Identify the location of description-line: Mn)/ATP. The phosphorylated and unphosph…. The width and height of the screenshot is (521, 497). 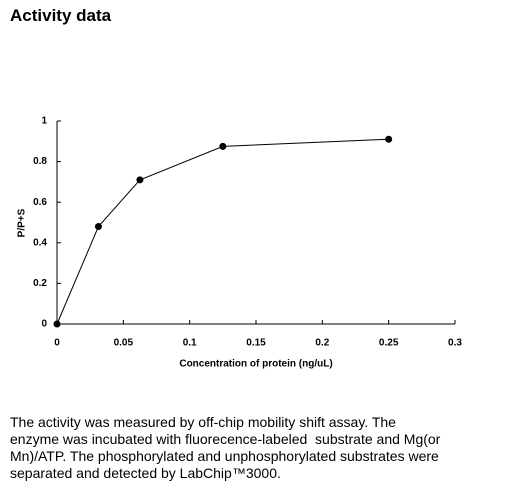
(224, 456).